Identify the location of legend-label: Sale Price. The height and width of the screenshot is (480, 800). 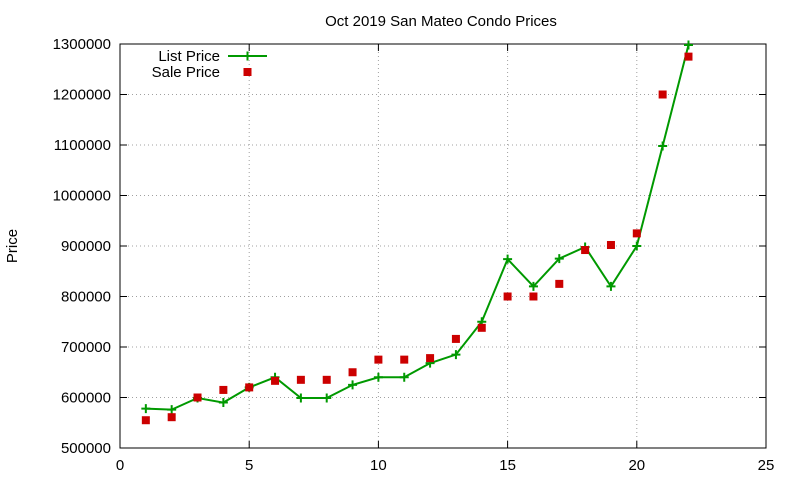
(186, 72).